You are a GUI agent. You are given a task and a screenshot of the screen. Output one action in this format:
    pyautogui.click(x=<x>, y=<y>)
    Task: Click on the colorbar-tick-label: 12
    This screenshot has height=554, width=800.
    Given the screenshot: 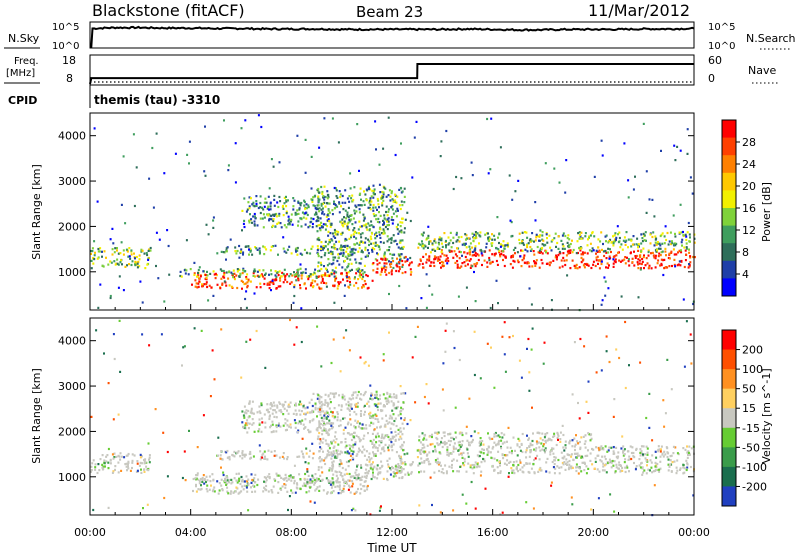 What is the action you would take?
    pyautogui.click(x=749, y=230)
    